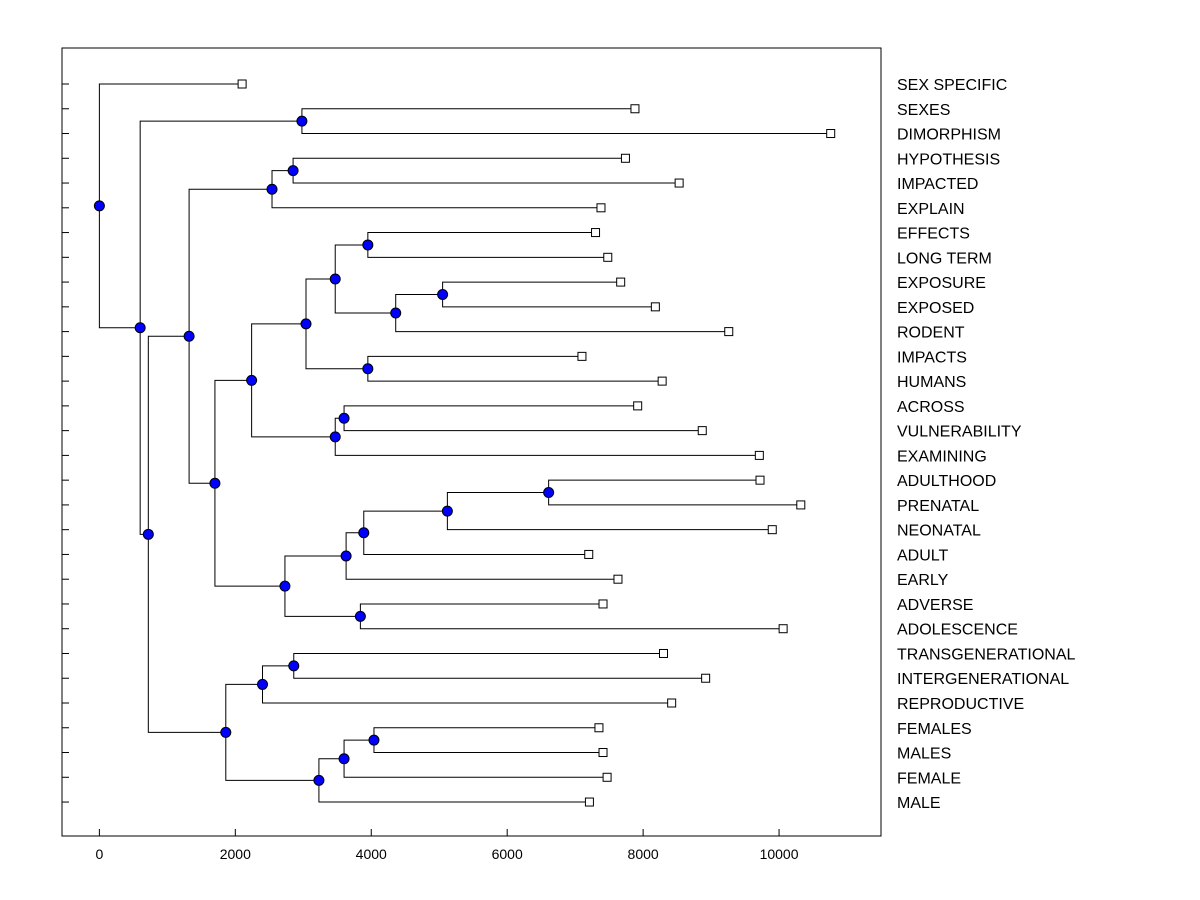  What do you see at coordinates (932, 357) in the screenshot?
I see `leaf-label: IMPACTS` at bounding box center [932, 357].